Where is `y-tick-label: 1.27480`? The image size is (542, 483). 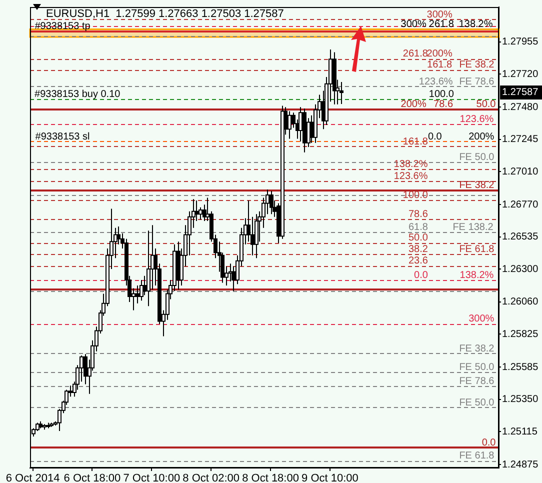
y-tick-label: 1.27480 is located at coordinates (520, 107).